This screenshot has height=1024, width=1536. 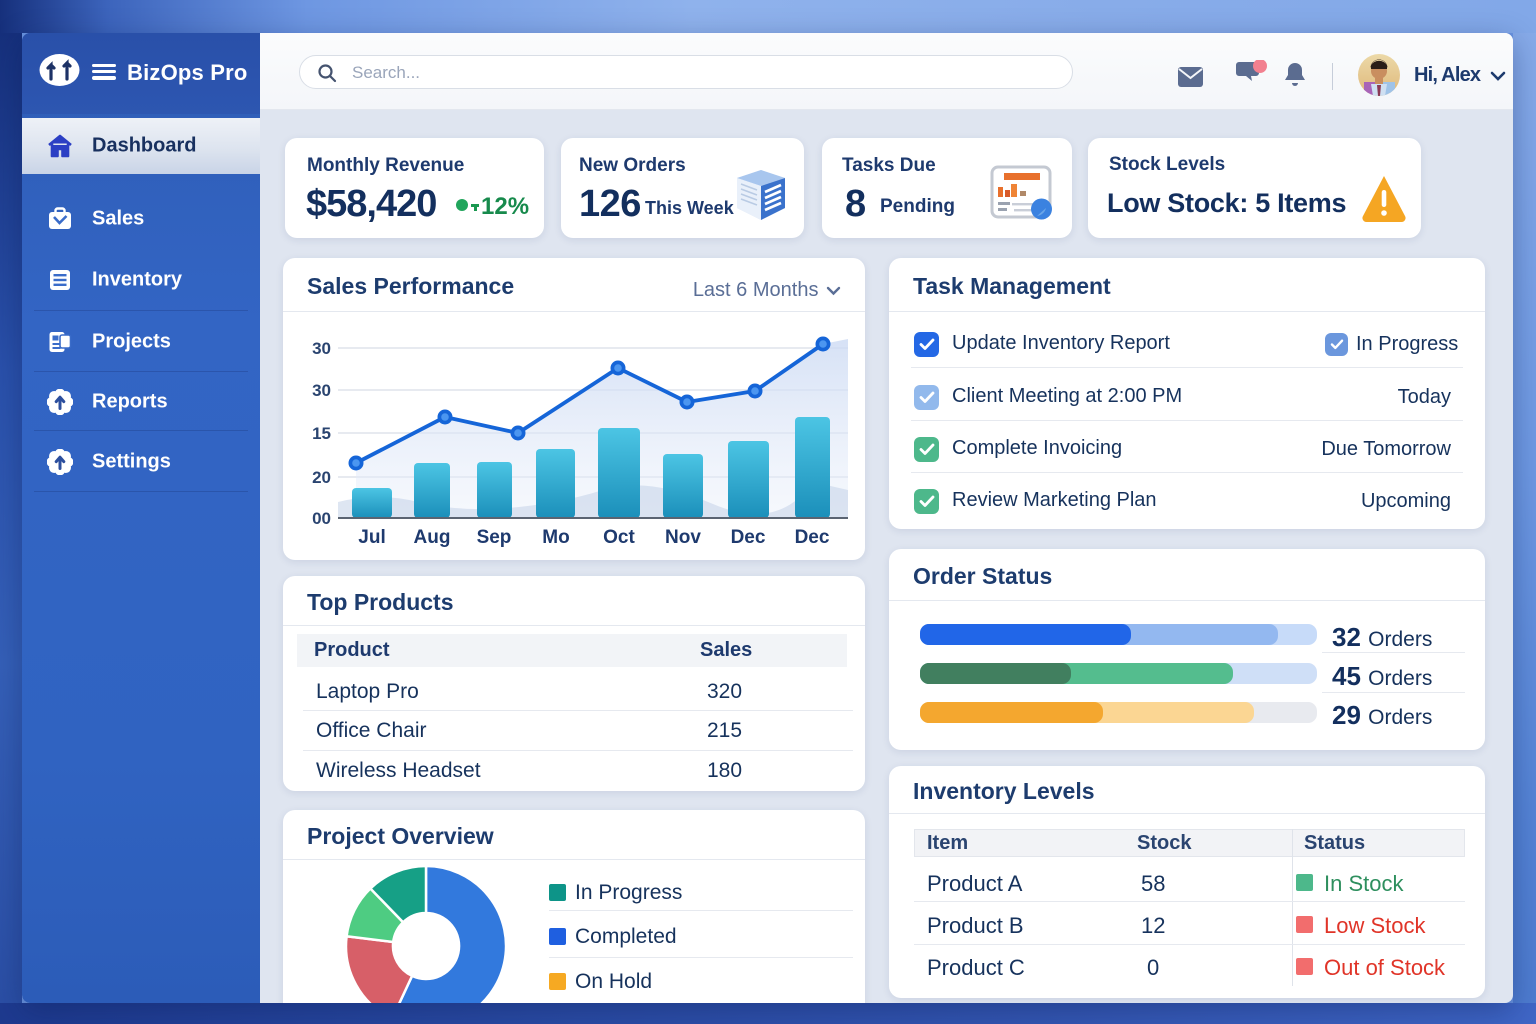 I want to click on svg-text: 15, so click(x=321, y=433).